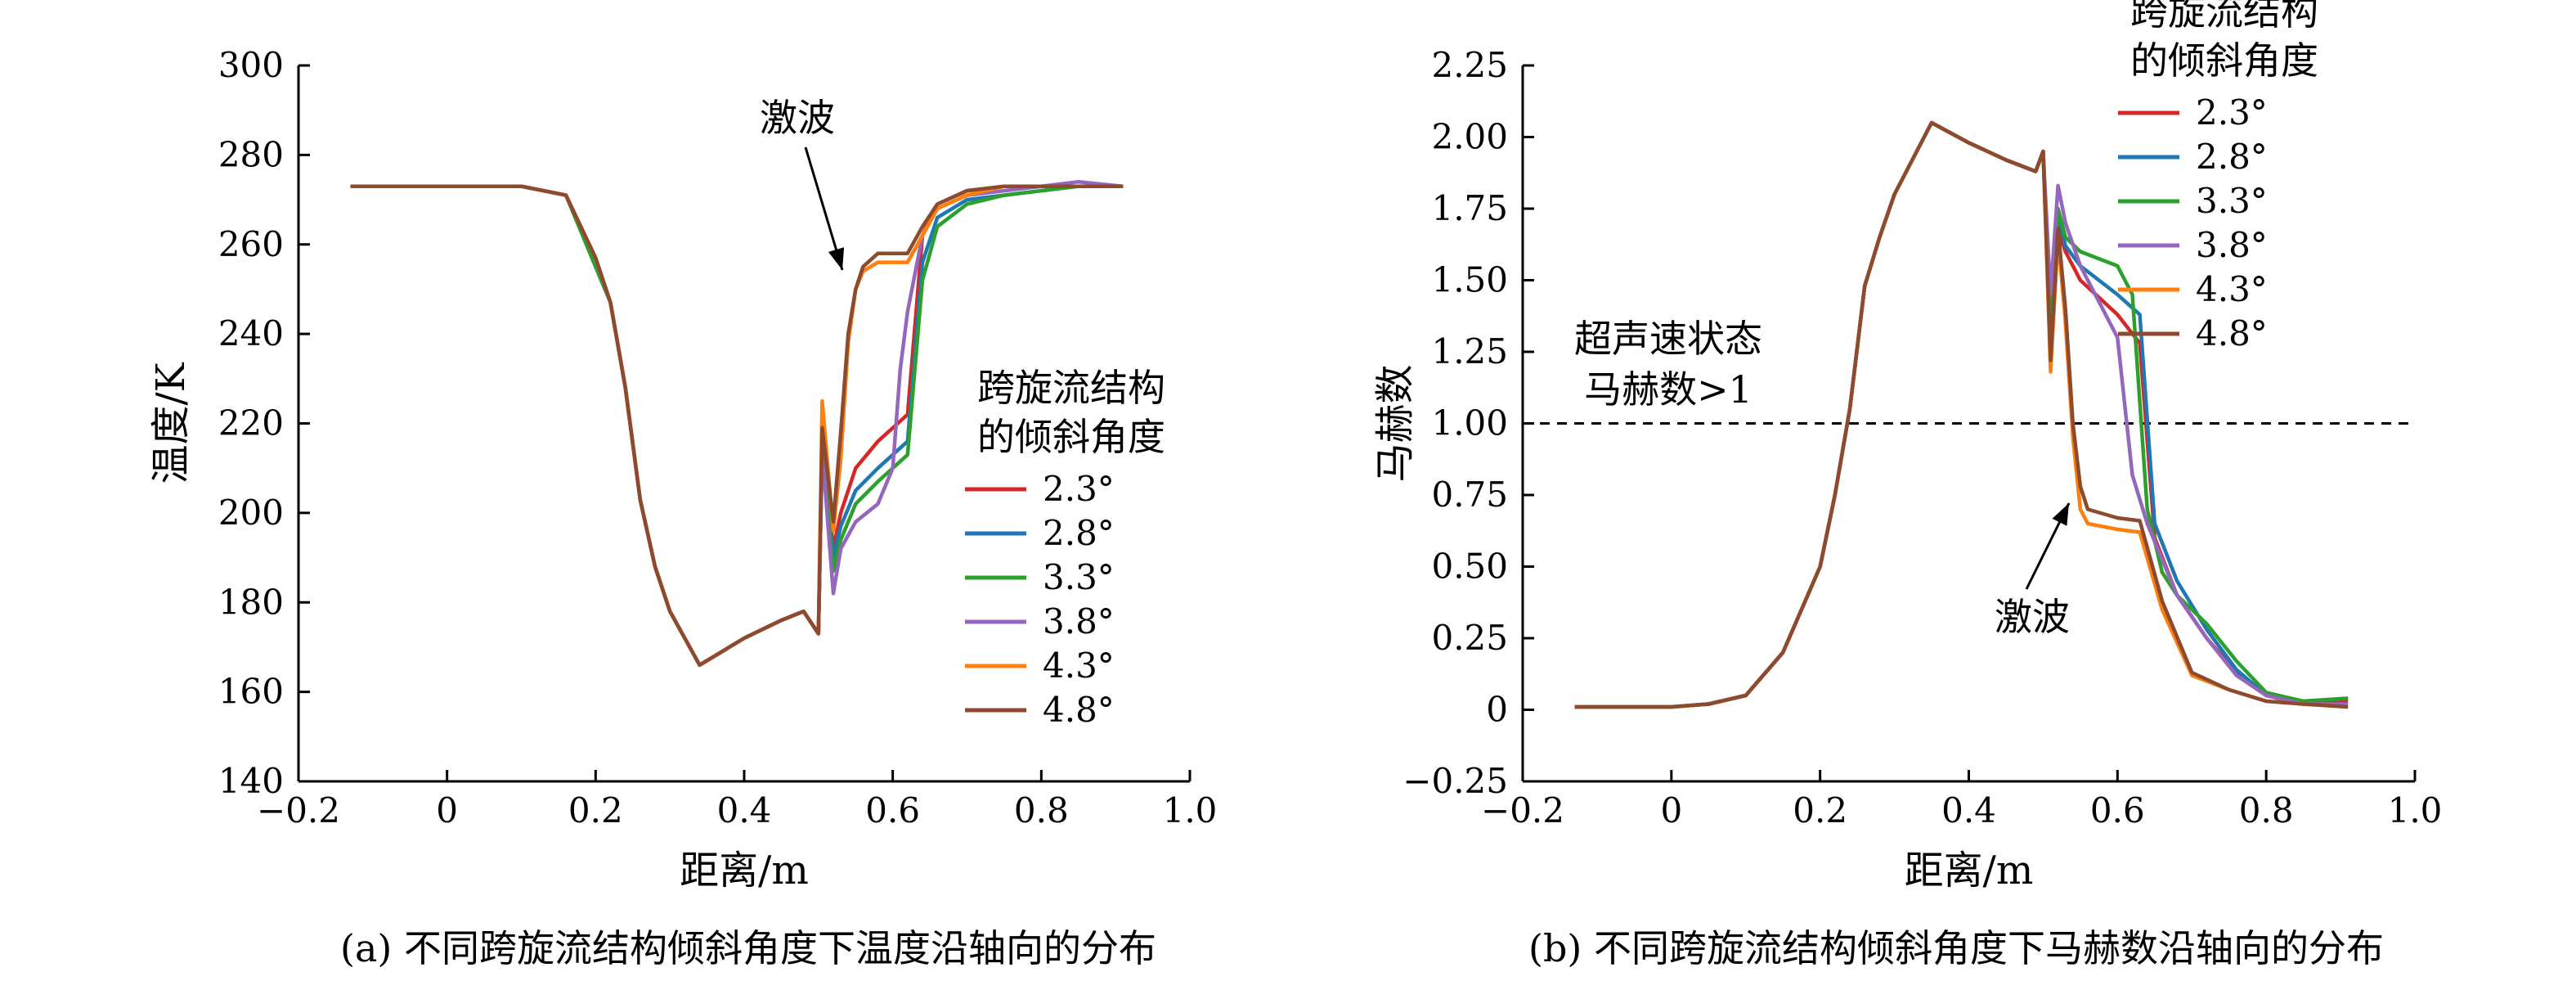  What do you see at coordinates (1497, 710) in the screenshot?
I see `y-tick-label: 0` at bounding box center [1497, 710].